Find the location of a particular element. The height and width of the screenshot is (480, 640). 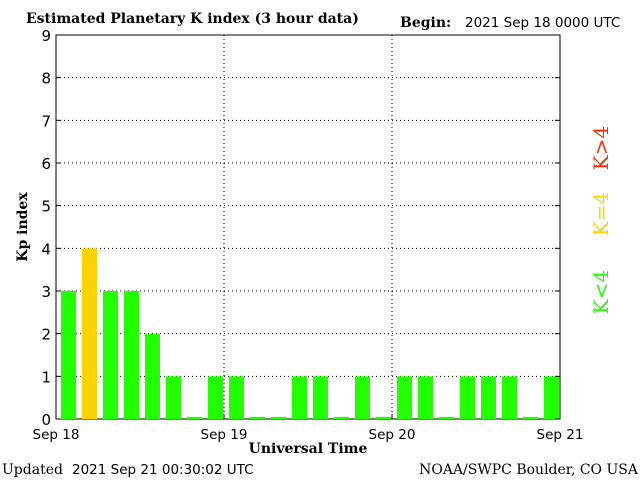

y-tick-label: 3 is located at coordinates (46, 292).